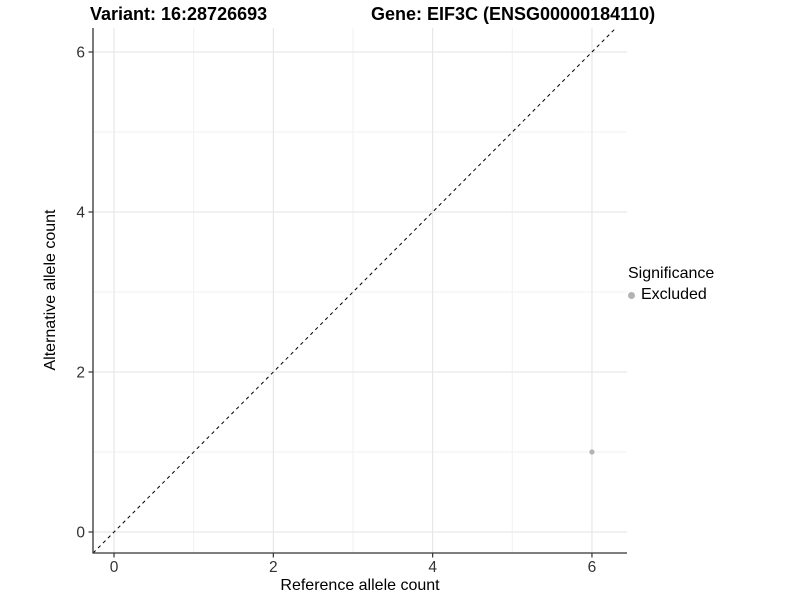  I want to click on x-axis-title: Reference allele count, so click(360, 585).